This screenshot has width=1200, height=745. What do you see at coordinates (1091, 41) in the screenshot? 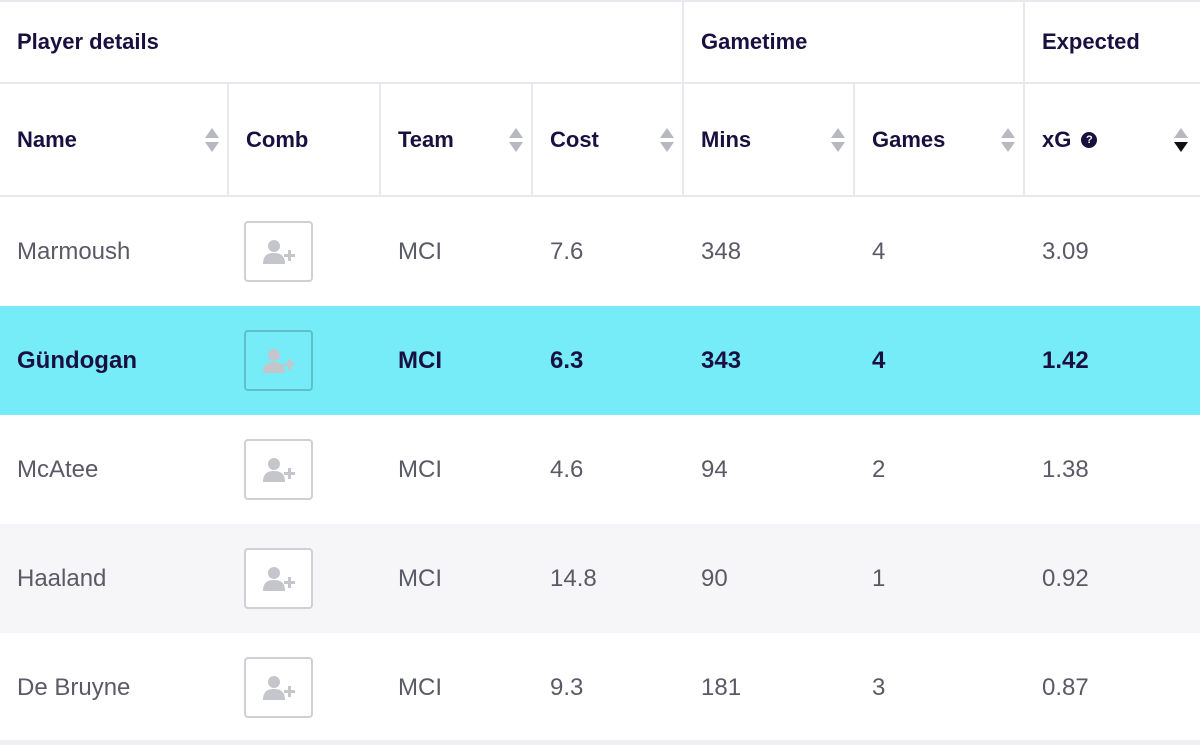
I see `group-expected: Expected` at bounding box center [1091, 41].